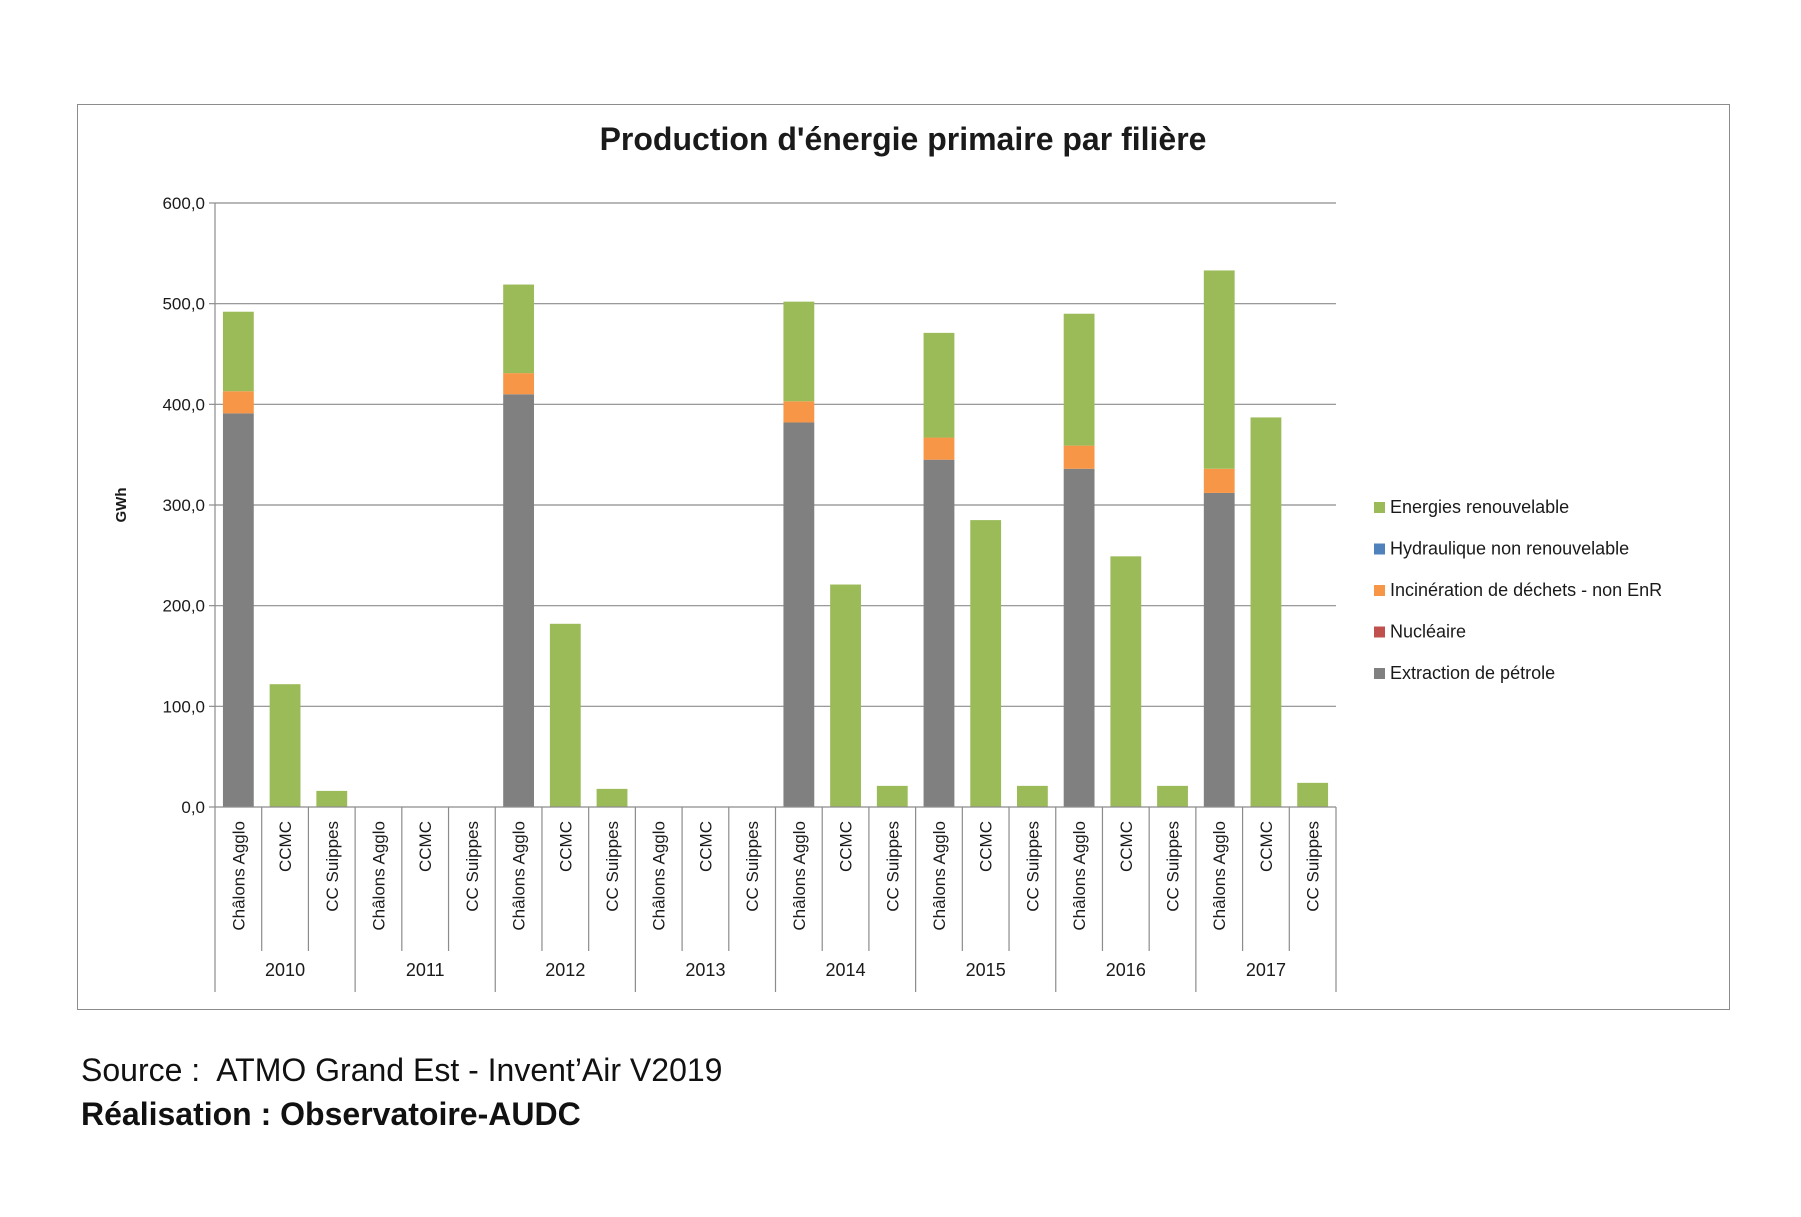 The height and width of the screenshot is (1217, 1801). Describe the element at coordinates (1509, 549) in the screenshot. I see `legend-label: Hydraulique non renouvelable` at that location.